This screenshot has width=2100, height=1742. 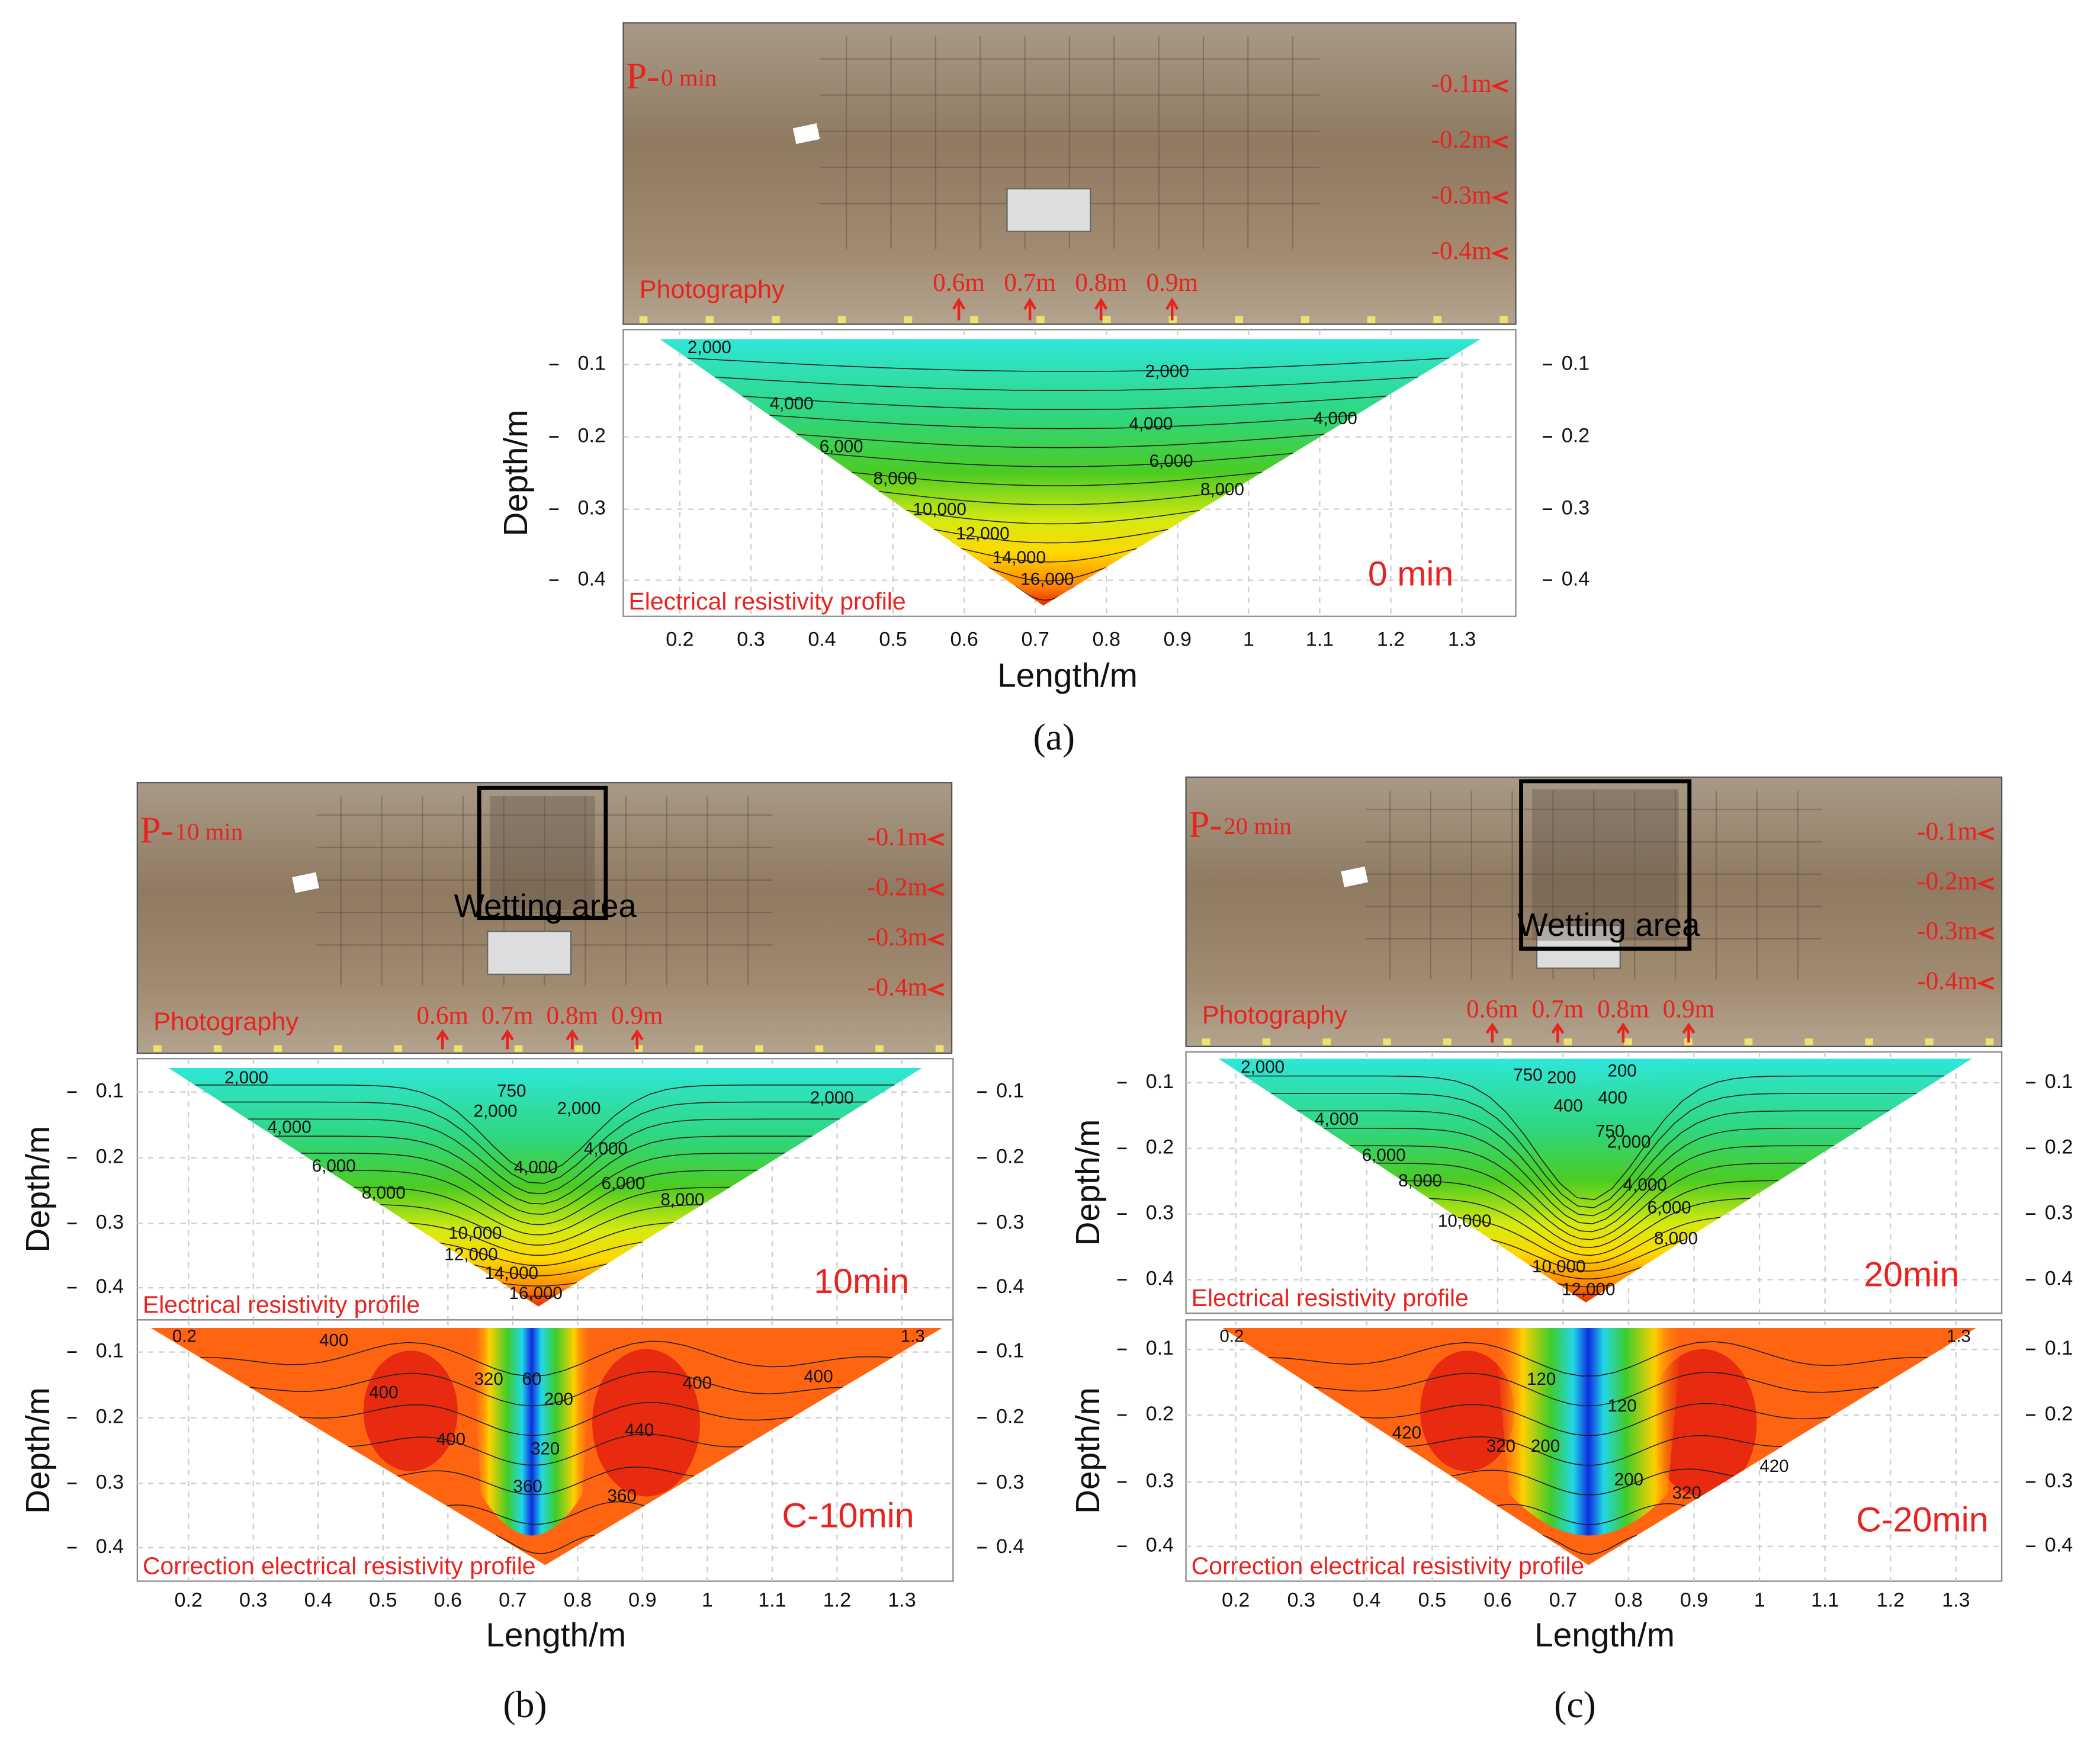 I want to click on y-tick-label: 0.1, so click(x=1160, y=1348).